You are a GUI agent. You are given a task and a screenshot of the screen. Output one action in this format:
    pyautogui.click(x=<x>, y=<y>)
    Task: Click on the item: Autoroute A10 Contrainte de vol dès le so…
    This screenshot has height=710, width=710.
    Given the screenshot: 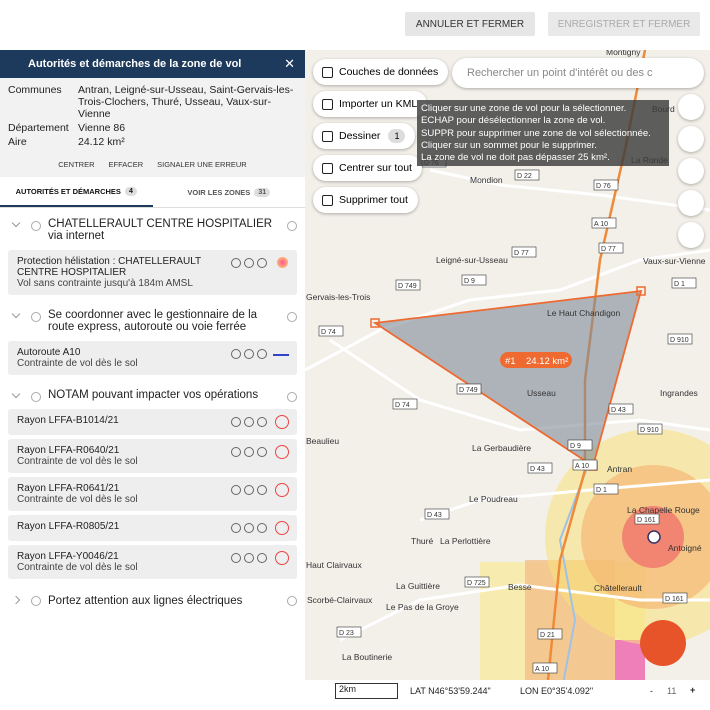 What is the action you would take?
    pyautogui.click(x=152, y=358)
    